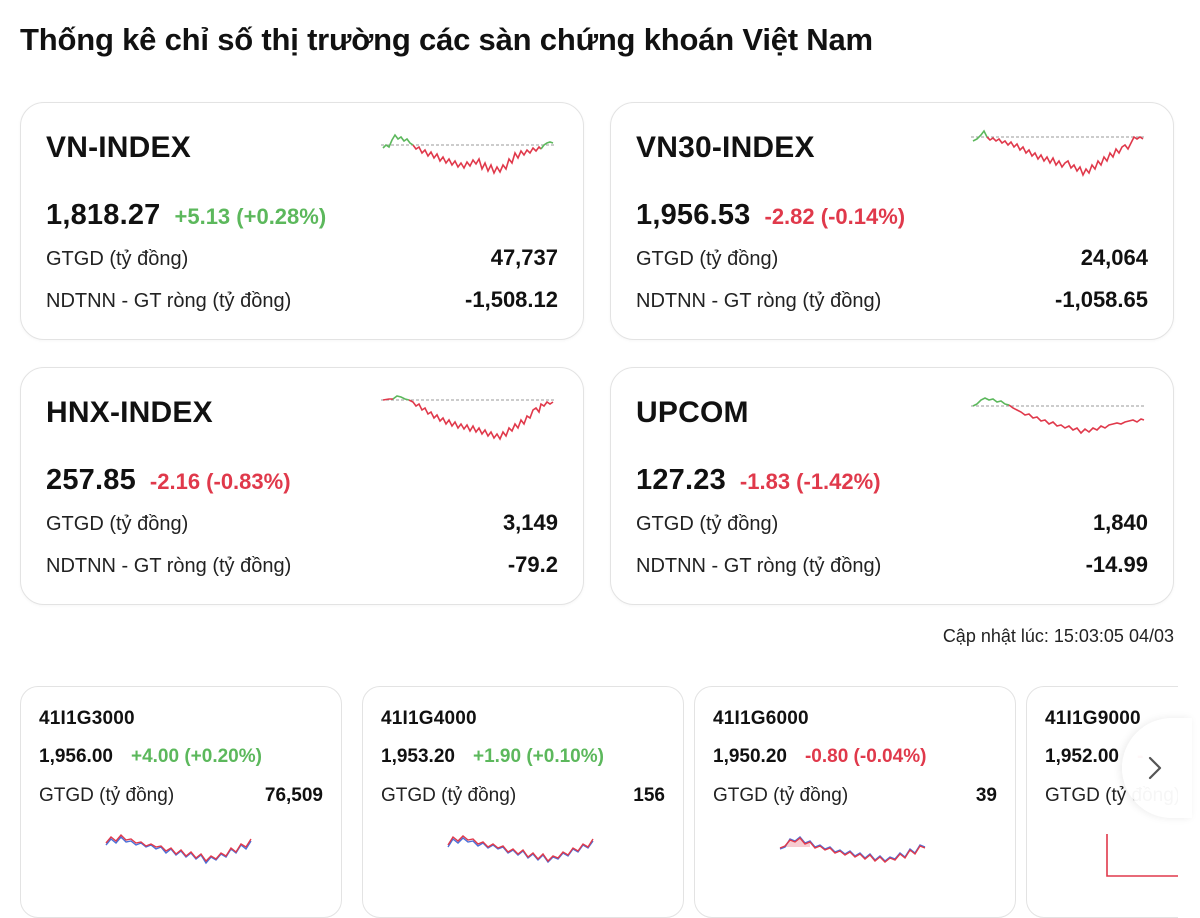 Image resolution: width=1200 pixels, height=918 pixels. I want to click on ndtnn-value: -1,058.65, so click(1101, 299).